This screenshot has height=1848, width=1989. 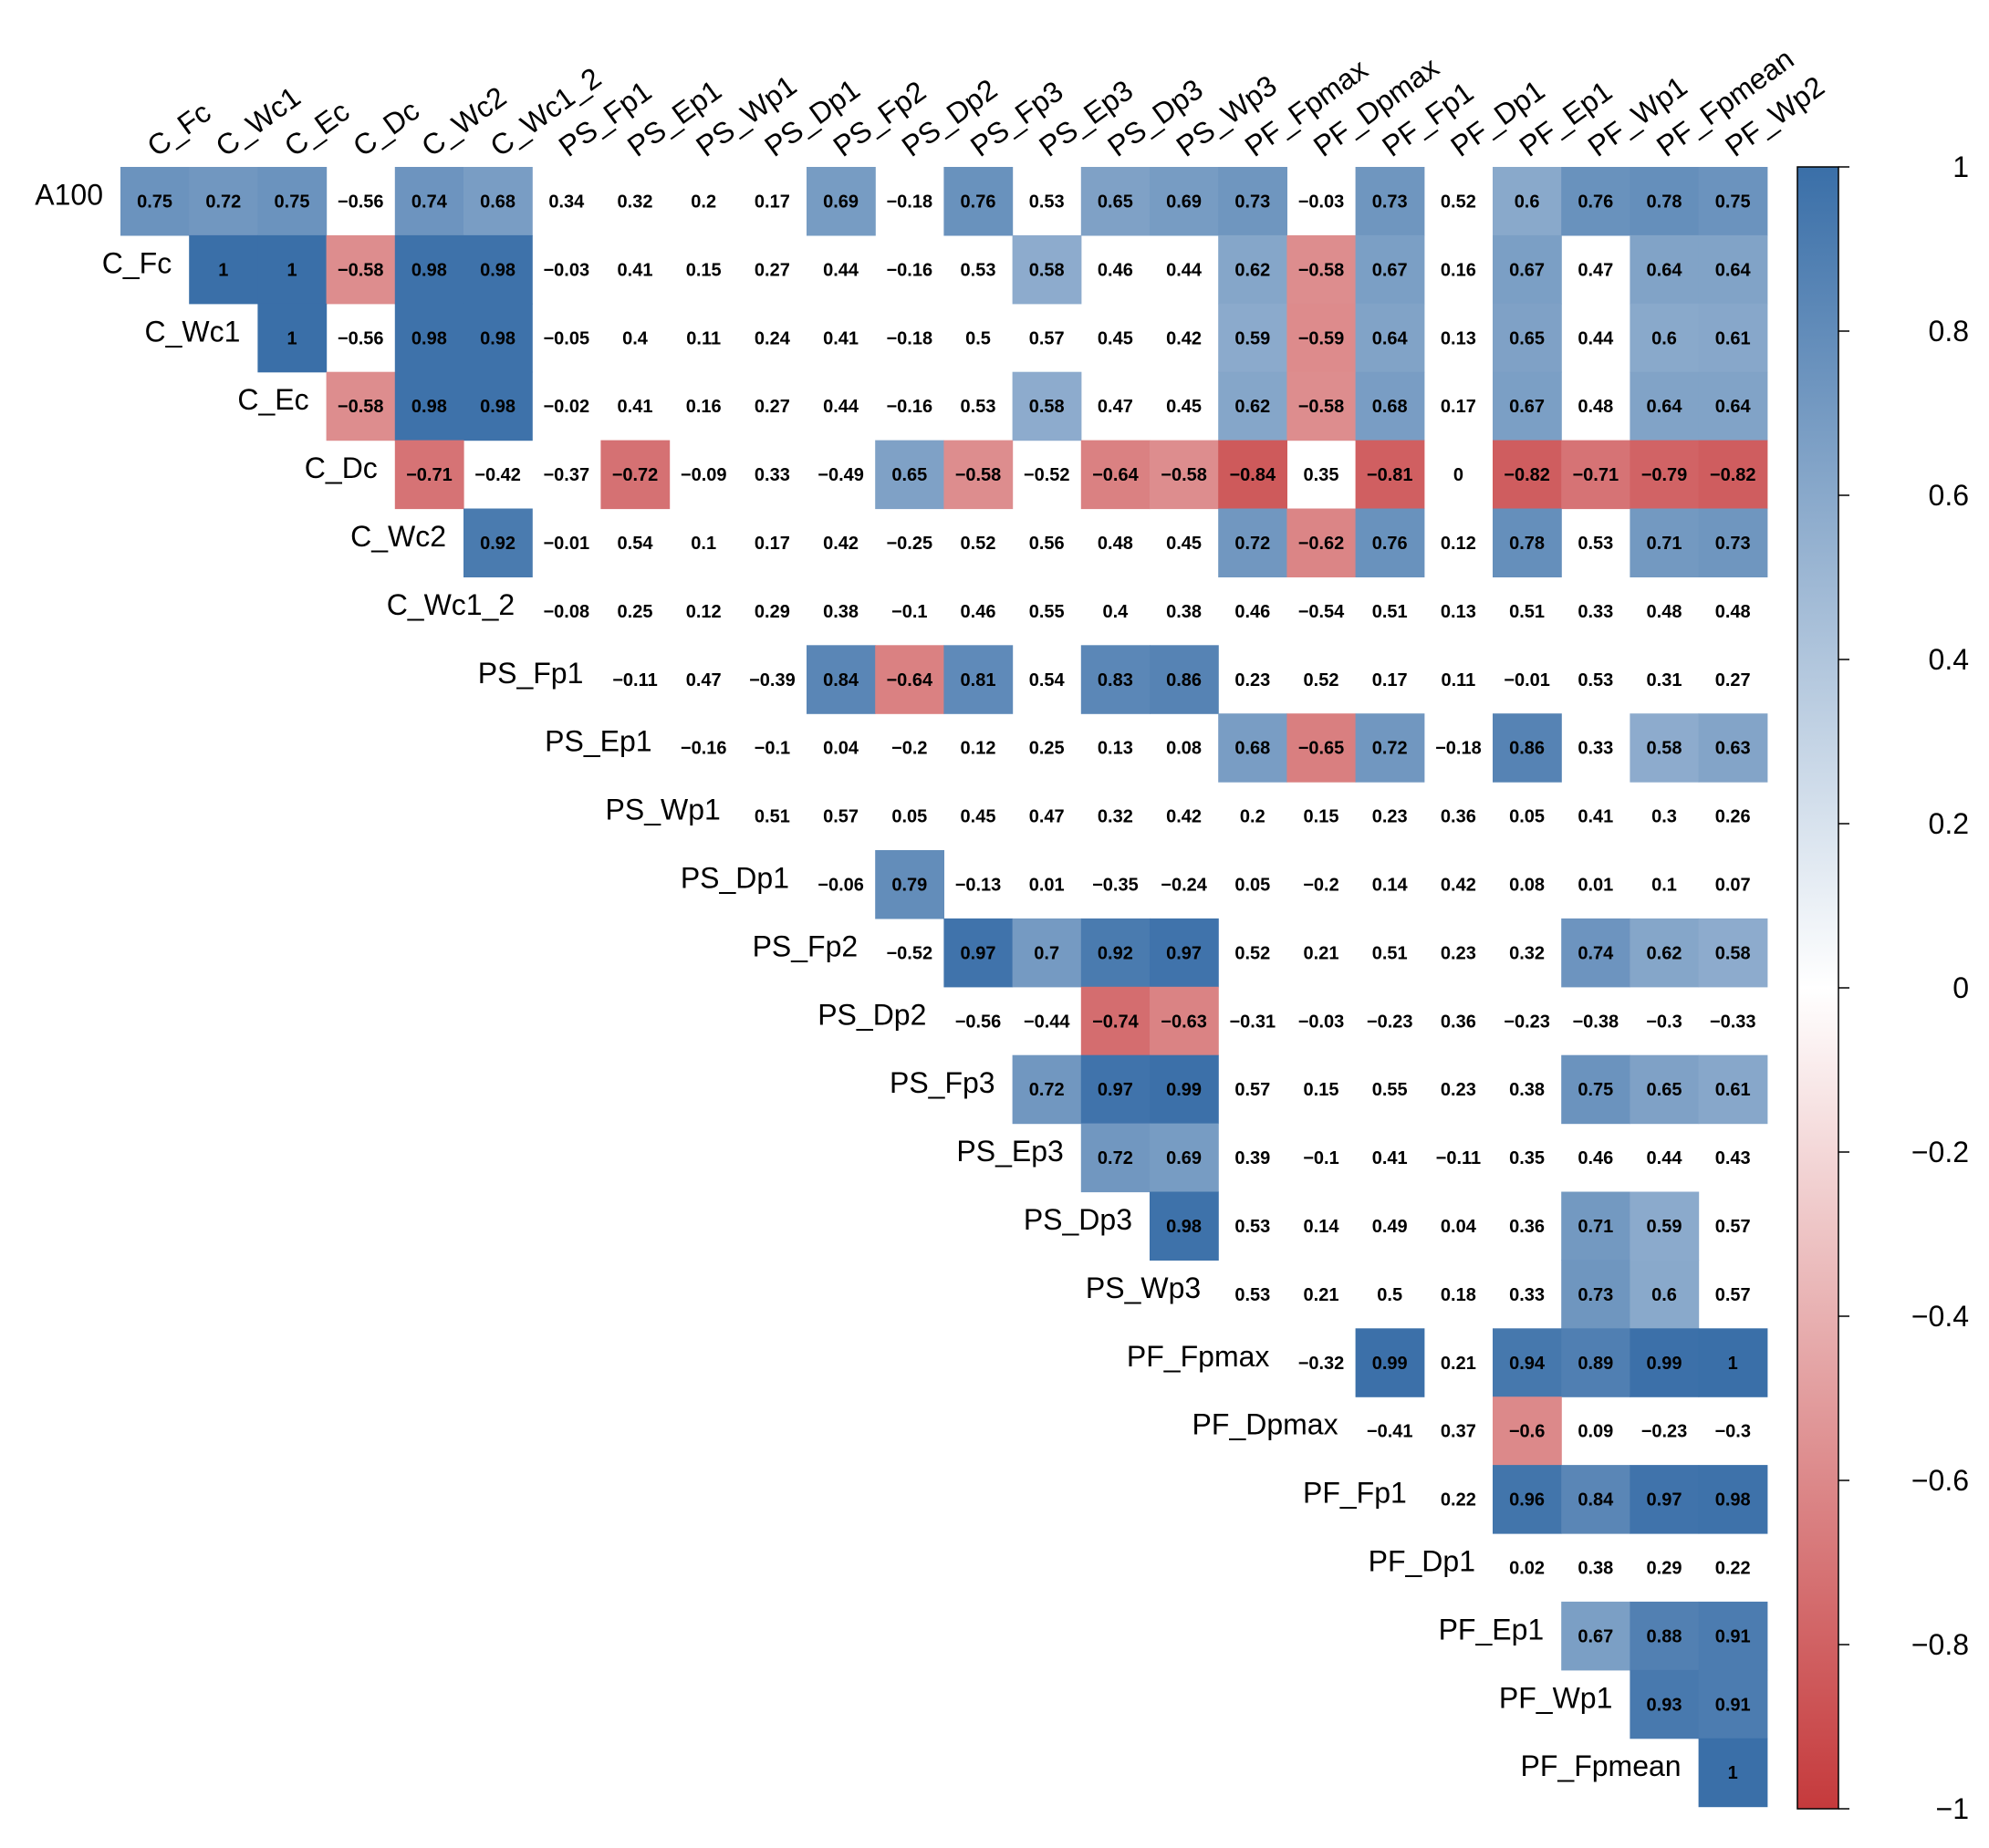 What do you see at coordinates (663, 810) in the screenshot?
I see `row-label: PS_Wp1` at bounding box center [663, 810].